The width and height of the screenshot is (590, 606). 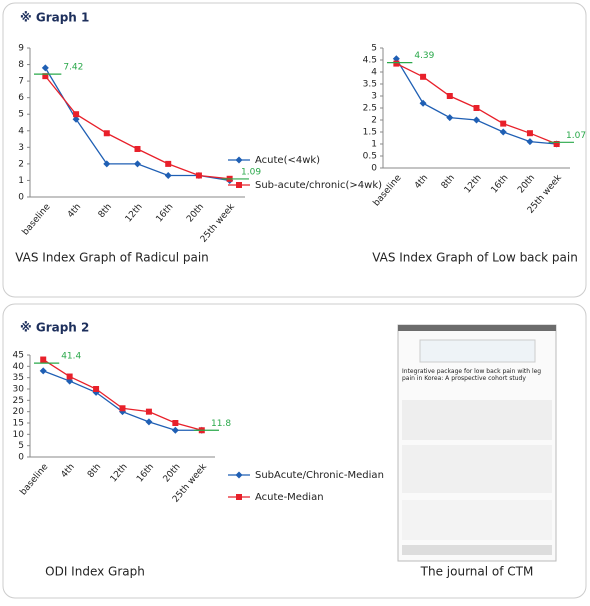 What do you see at coordinates (73, 68) in the screenshot?
I see `annotation-label: 7.42` at bounding box center [73, 68].